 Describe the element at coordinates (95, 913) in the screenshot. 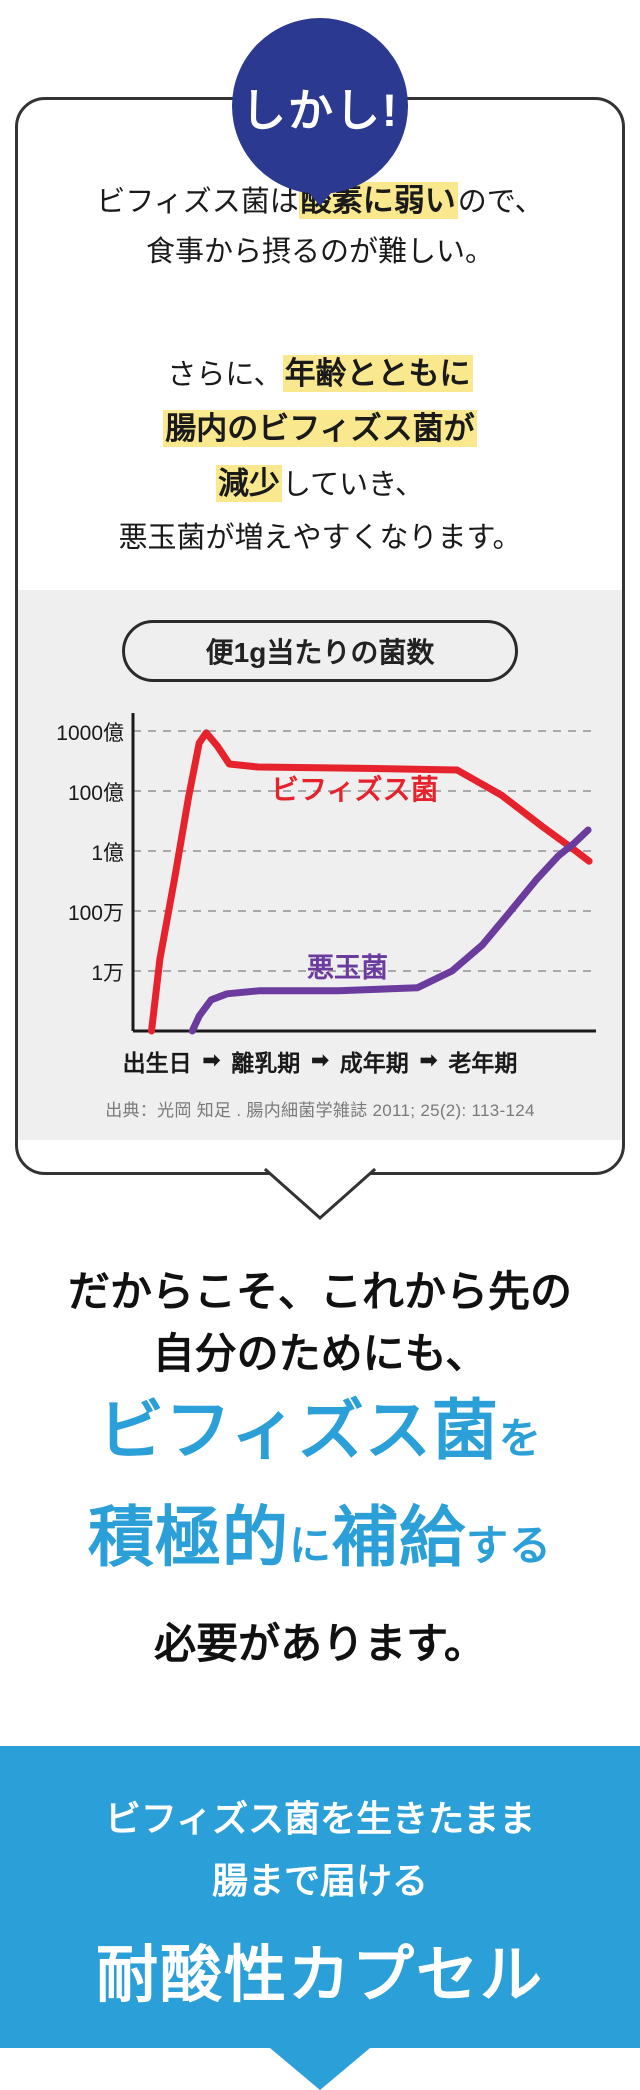

I see `y-tick-100man: 100万` at that location.